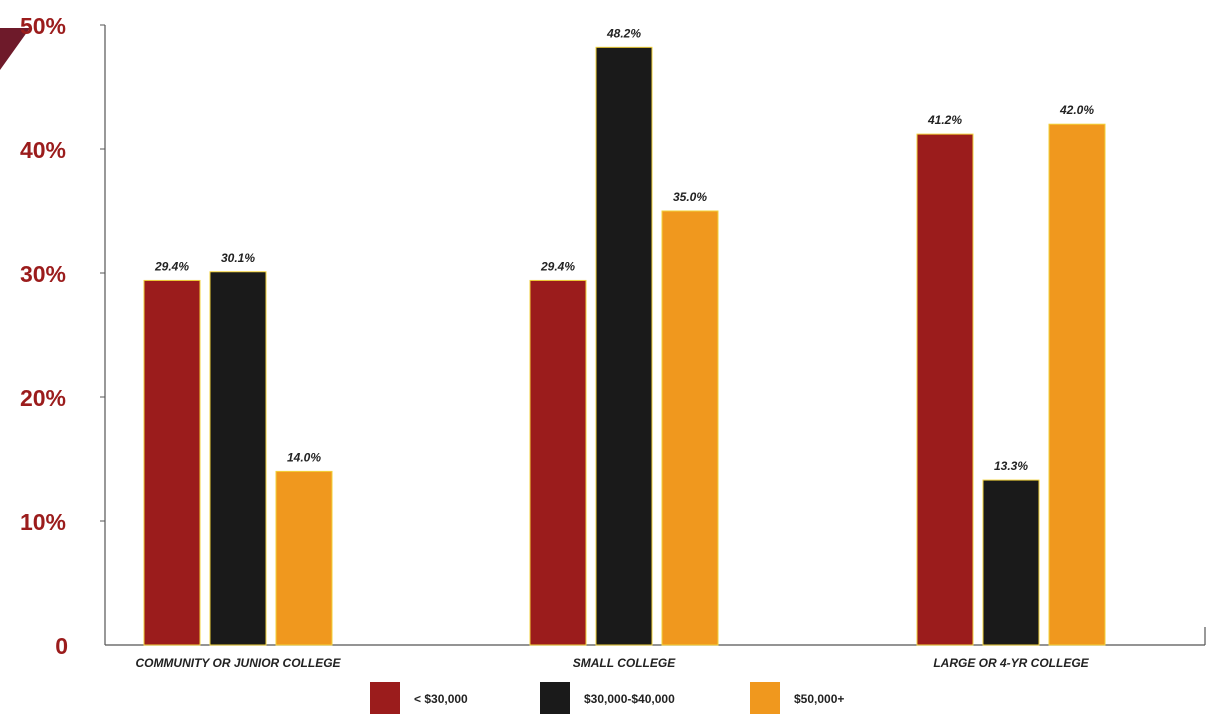  I want to click on y-tick-label: 0, so click(61, 646).